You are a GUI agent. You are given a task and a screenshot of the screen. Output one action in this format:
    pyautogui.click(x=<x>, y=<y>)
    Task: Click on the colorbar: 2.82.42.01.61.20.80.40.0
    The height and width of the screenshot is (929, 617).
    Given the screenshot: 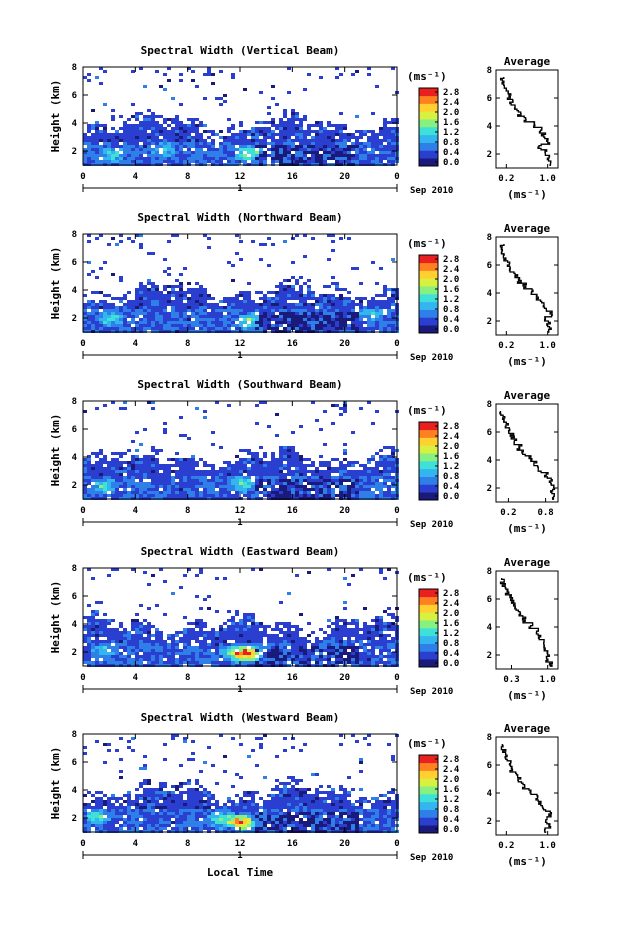 What is the action you would take?
    pyautogui.click(x=439, y=127)
    